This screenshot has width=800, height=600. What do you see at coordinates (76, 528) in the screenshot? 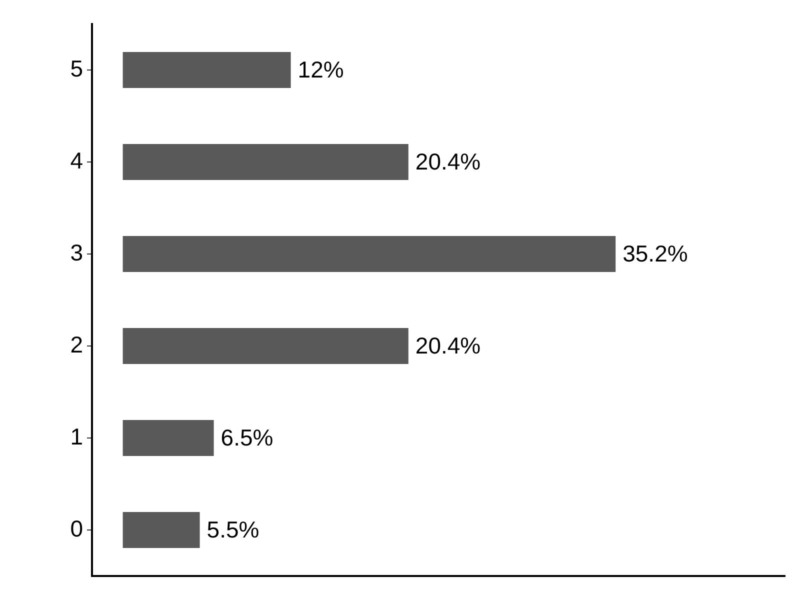
I see `y-tick-label: 0` at bounding box center [76, 528].